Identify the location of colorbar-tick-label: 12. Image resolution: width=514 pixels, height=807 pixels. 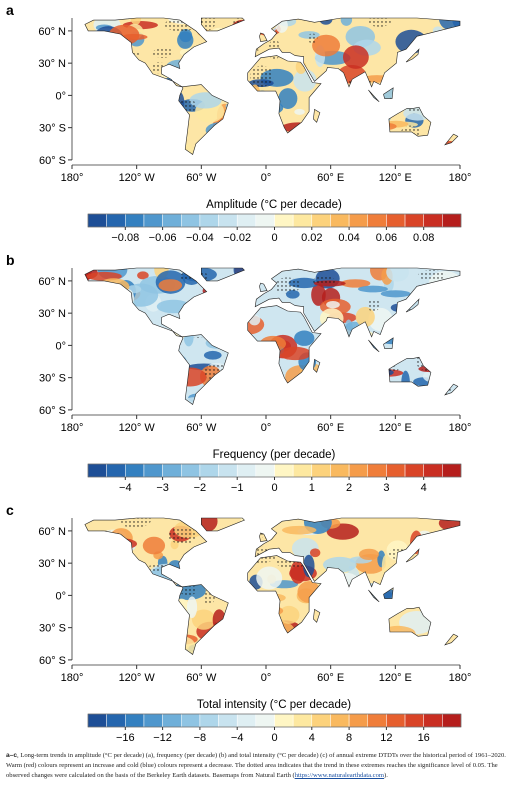
(386, 738).